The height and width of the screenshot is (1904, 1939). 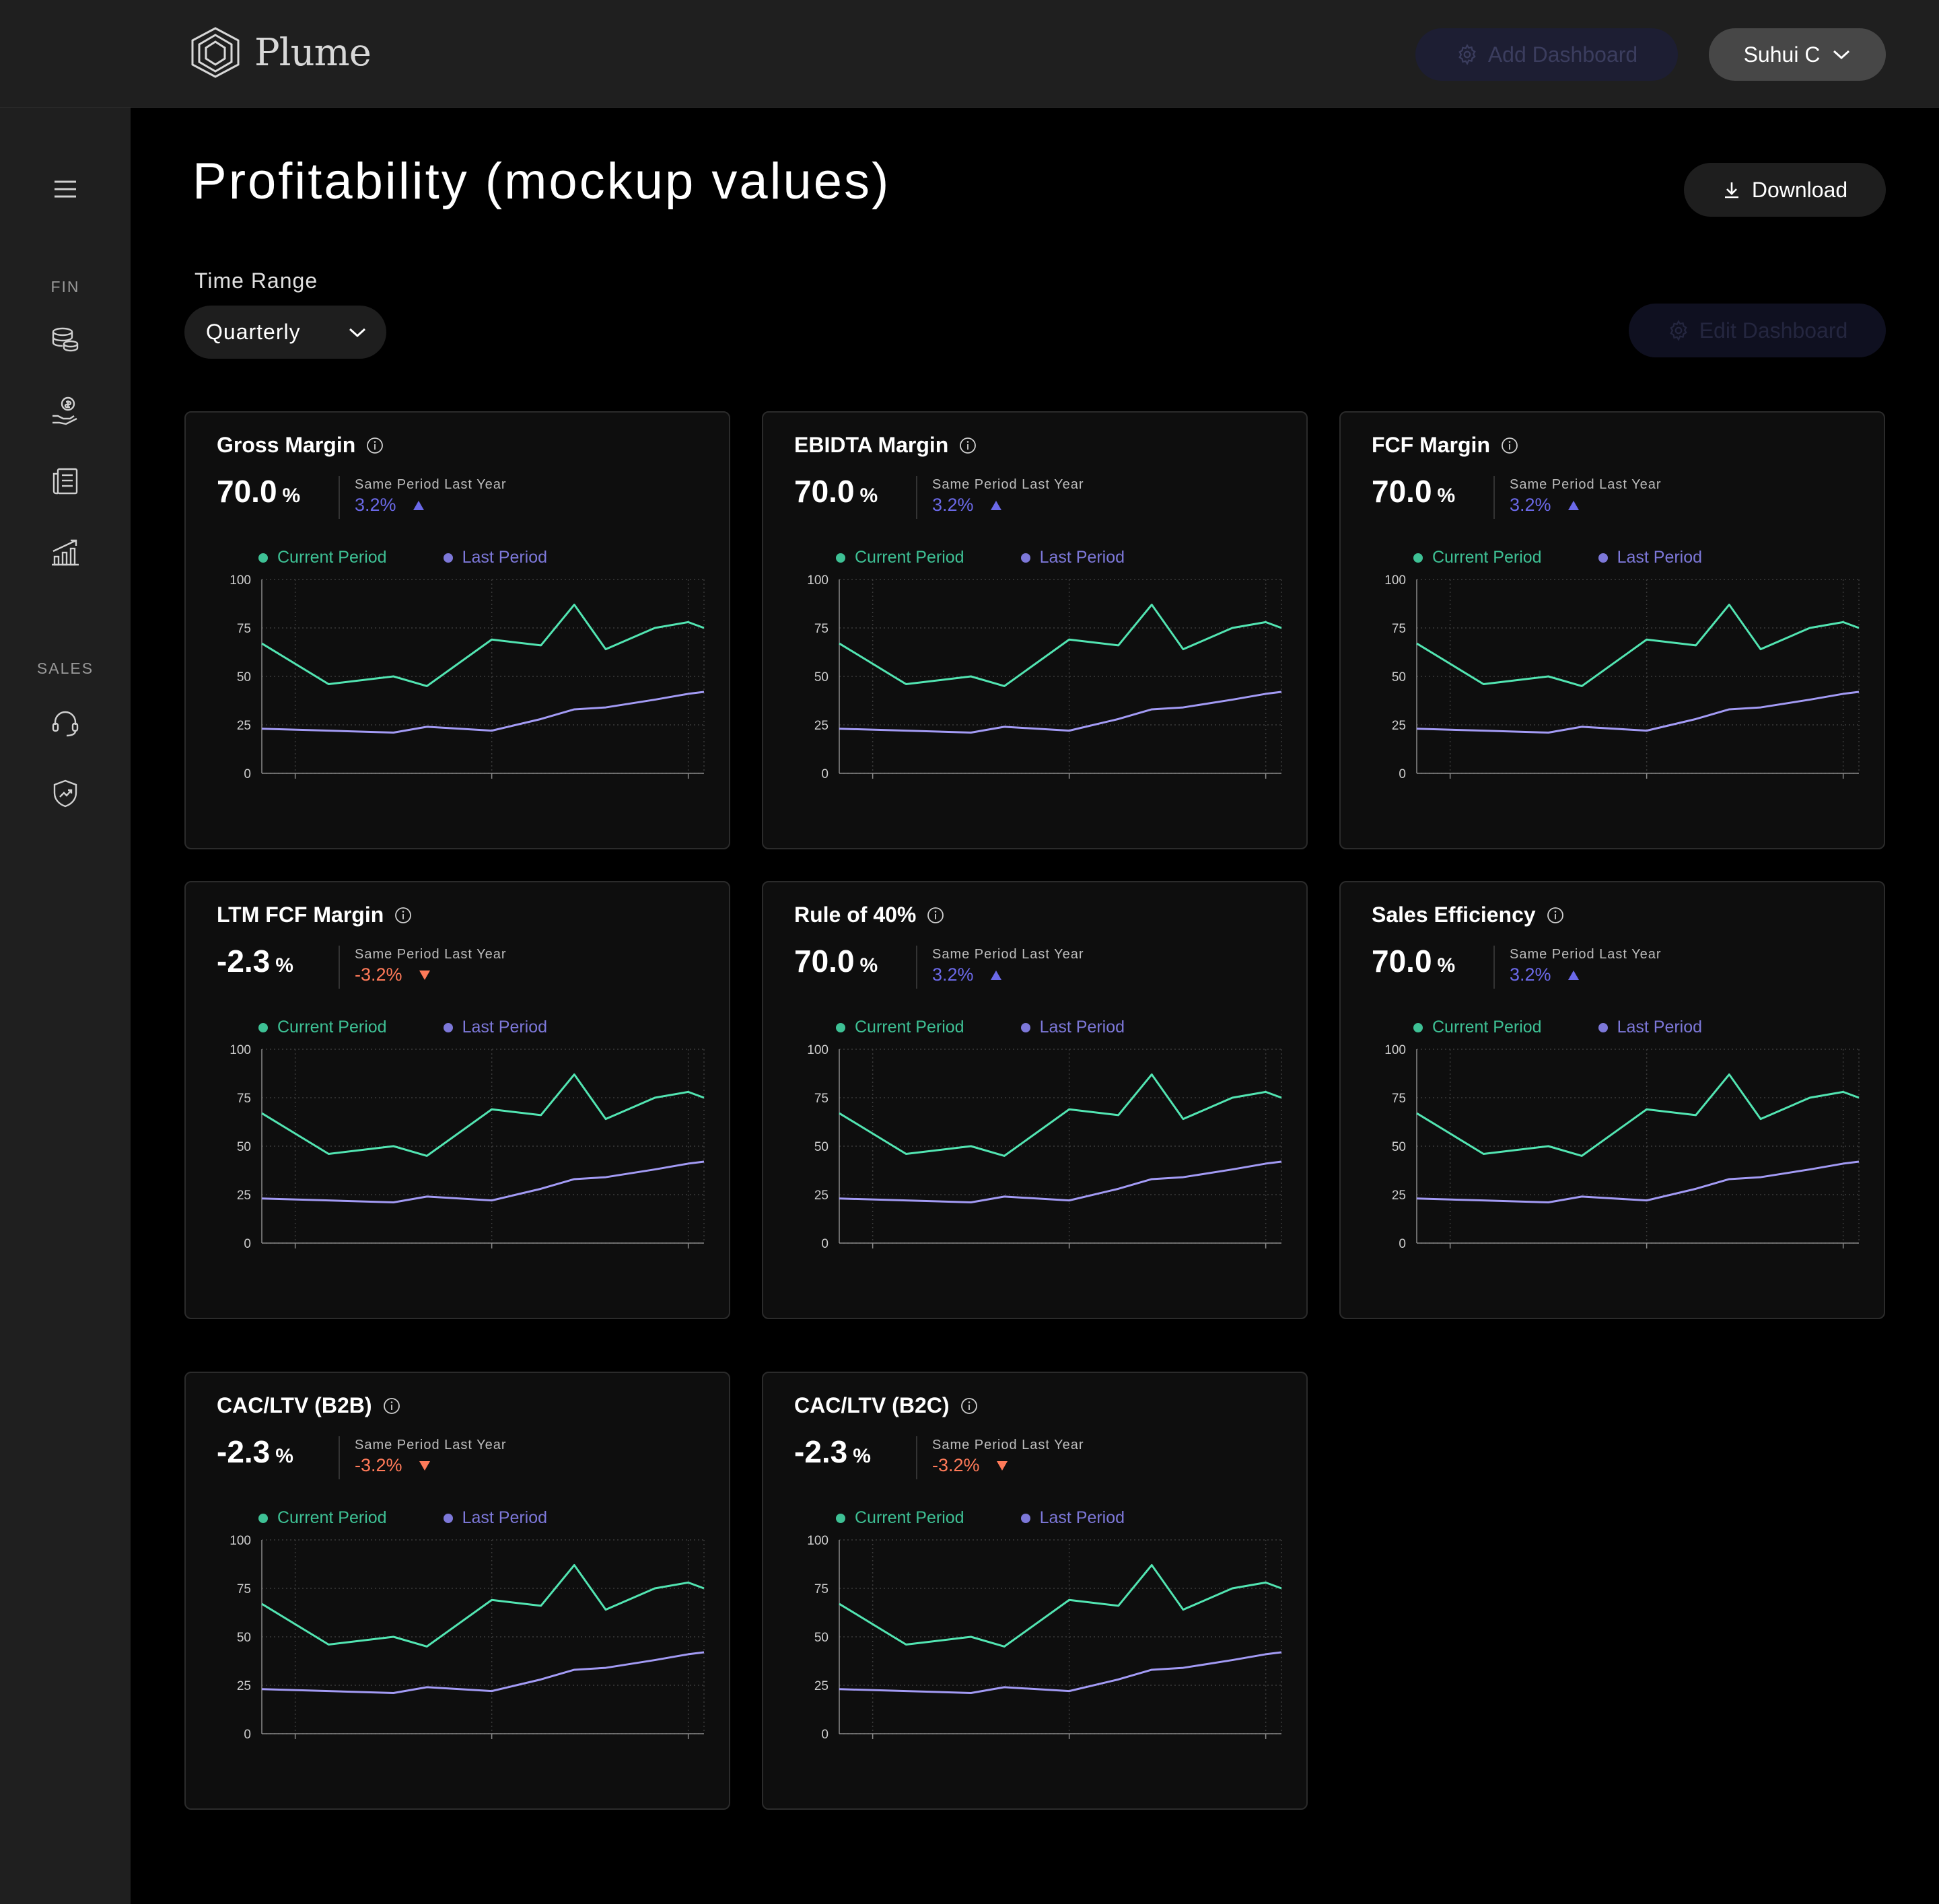 I want to click on hand-money-icon, so click(x=65, y=410).